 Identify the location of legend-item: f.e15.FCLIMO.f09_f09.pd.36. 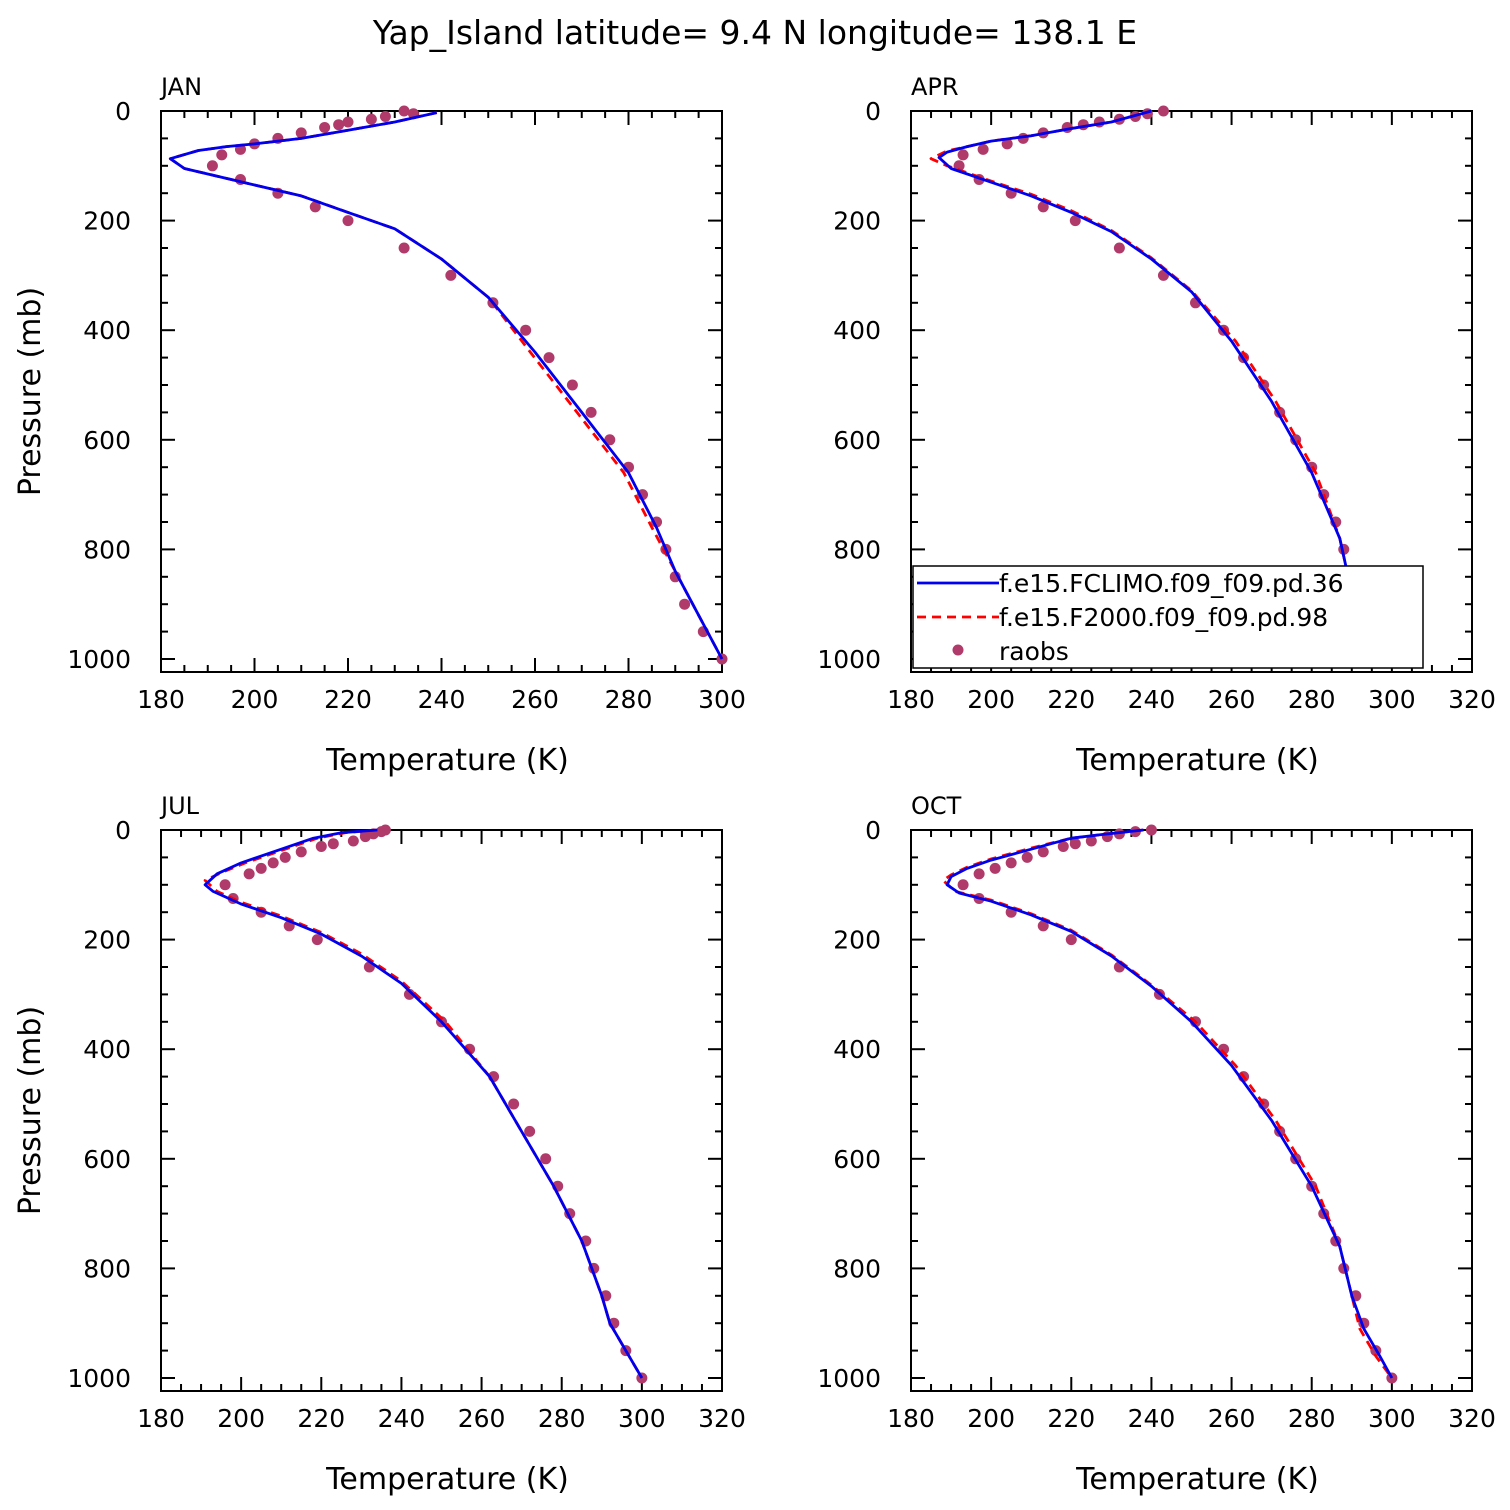
(1130, 583).